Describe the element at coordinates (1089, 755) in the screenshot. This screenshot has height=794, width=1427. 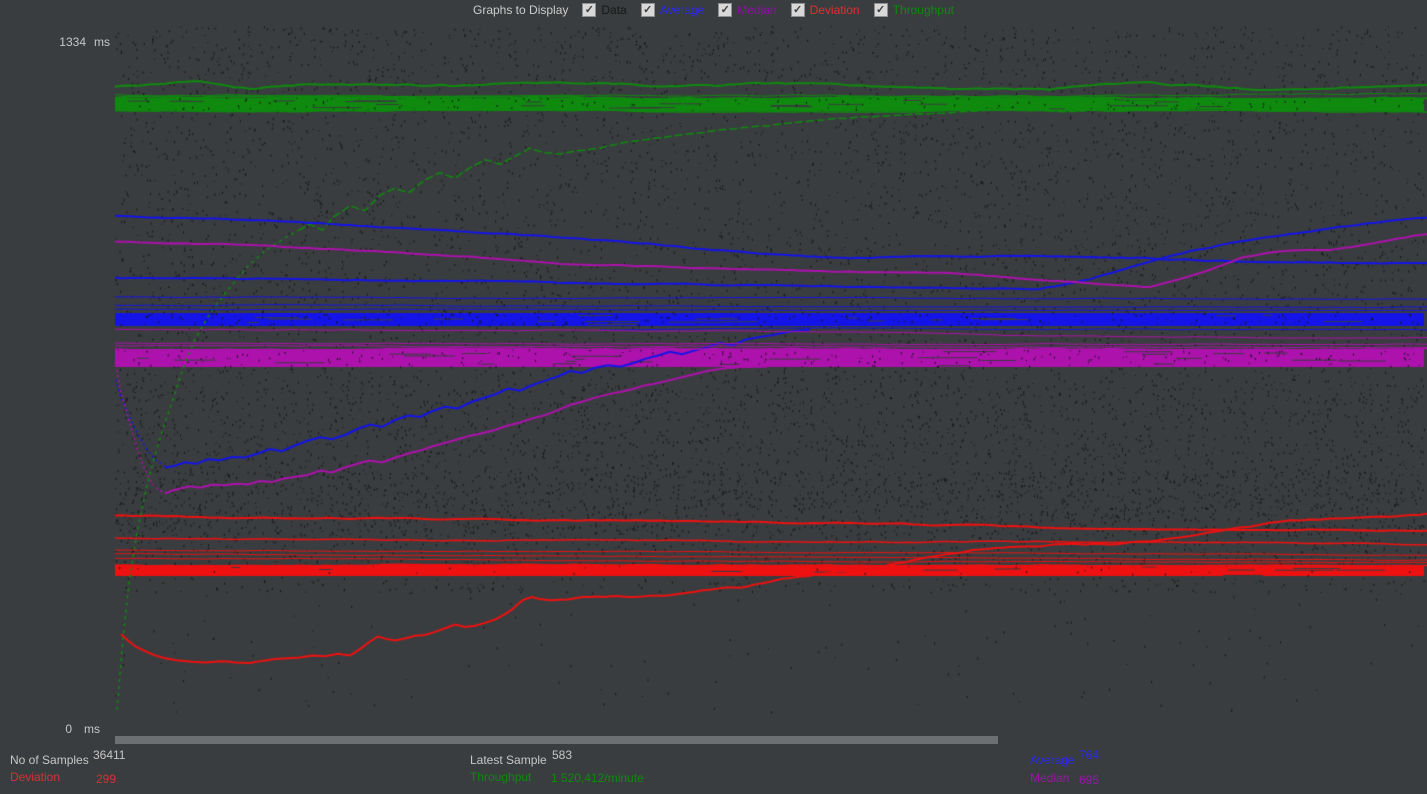
I see `average-value: 764` at that location.